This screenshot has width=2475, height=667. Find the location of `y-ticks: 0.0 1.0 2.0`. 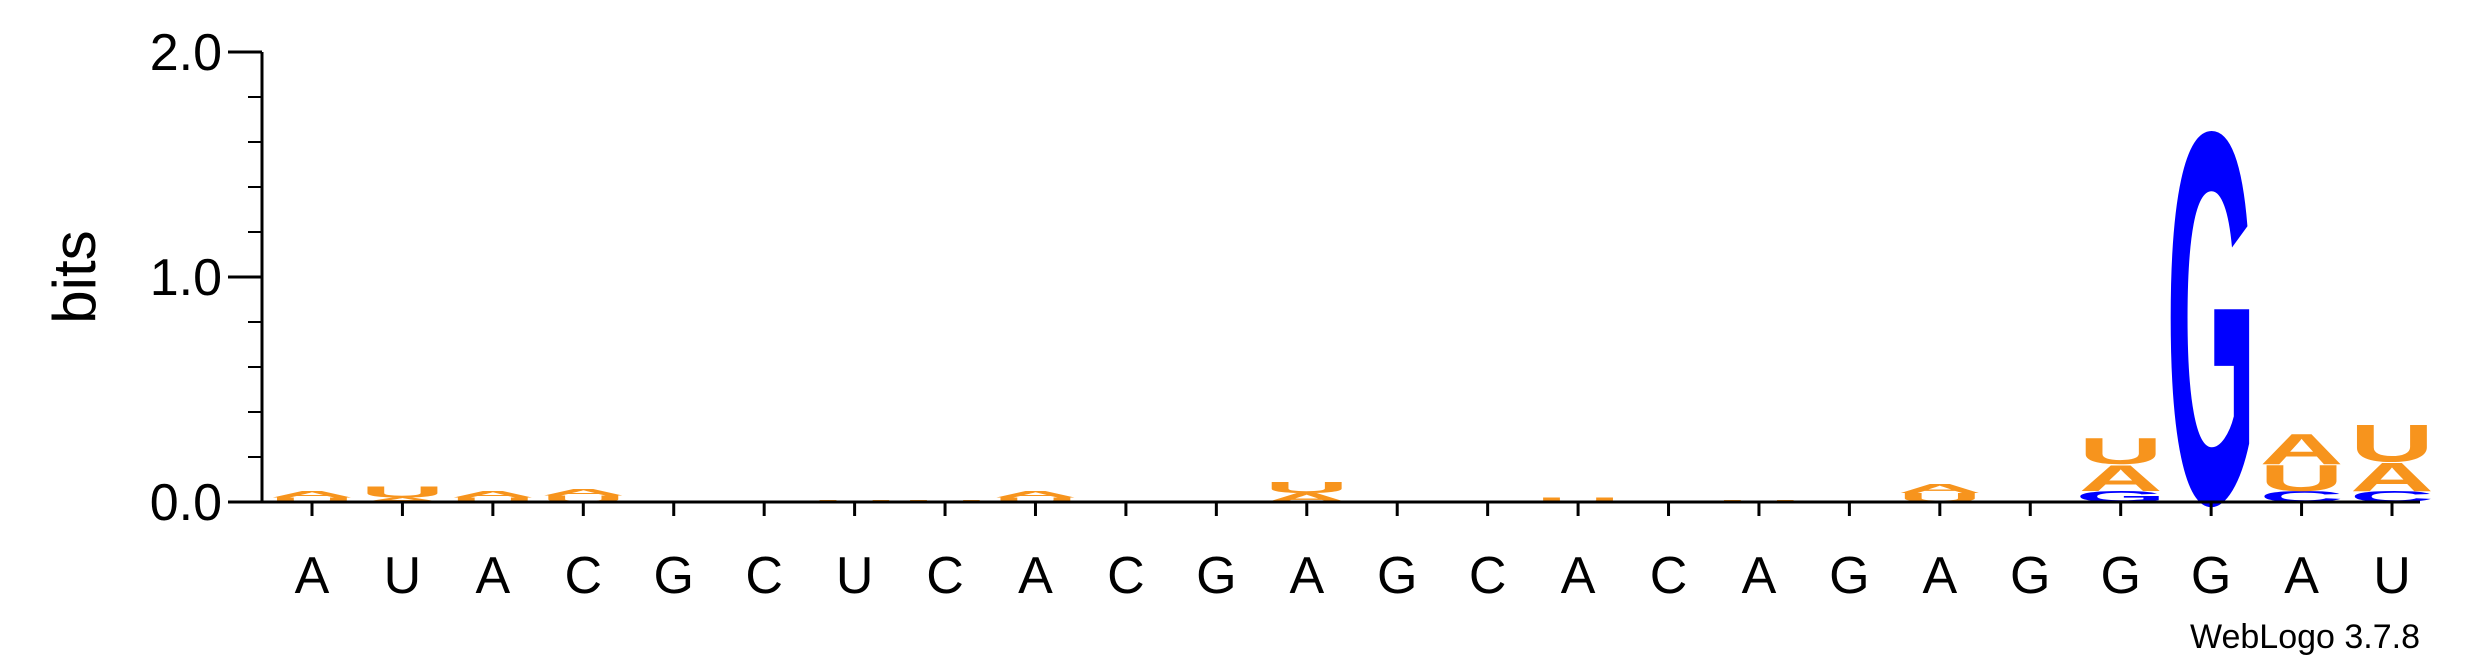

y-ticks: 0.0 1.0 2.0 is located at coordinates (206, 278).